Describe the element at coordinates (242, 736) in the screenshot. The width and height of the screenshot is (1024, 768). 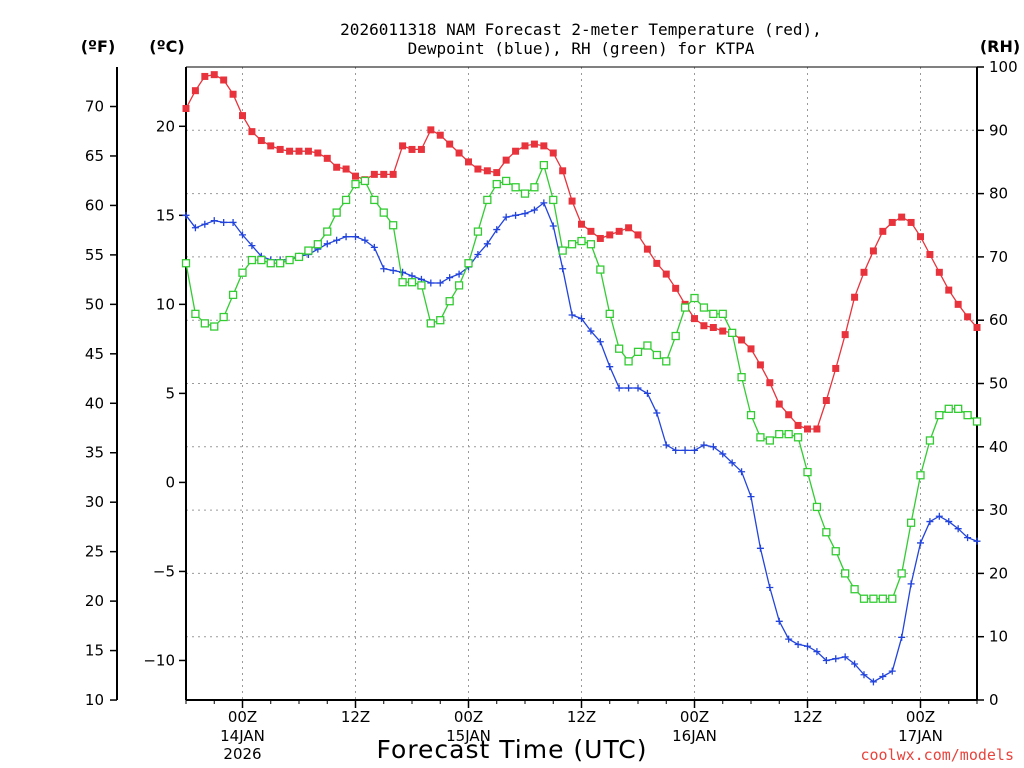
I see `date-tick-label: 14JAN` at that location.